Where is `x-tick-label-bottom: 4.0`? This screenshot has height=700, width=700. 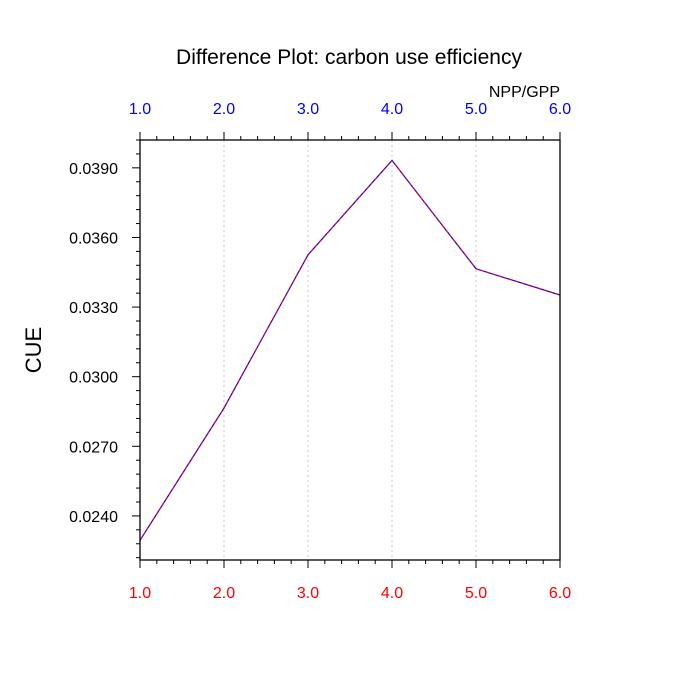
x-tick-label-bottom: 4.0 is located at coordinates (392, 593).